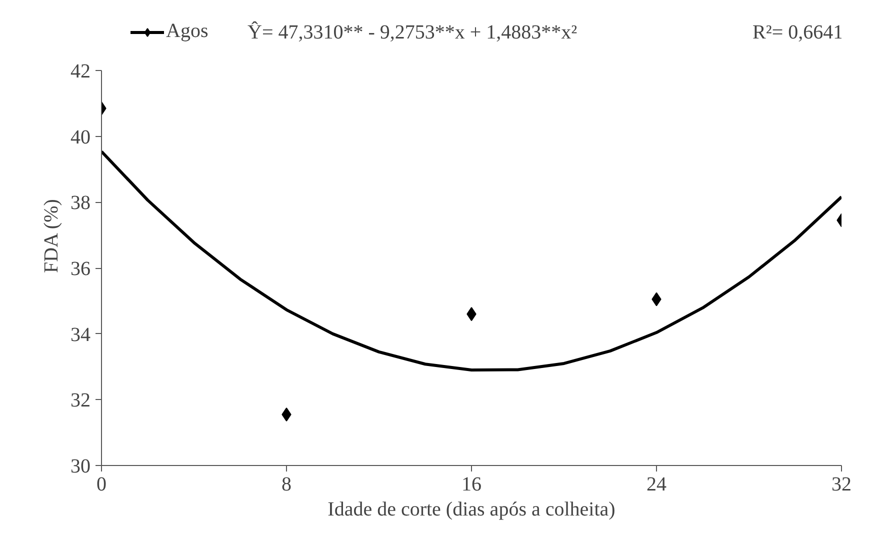 This screenshot has width=883, height=558. Describe the element at coordinates (472, 509) in the screenshot. I see `x-axis-title: Idade de corte (dias após a colheita)` at that location.